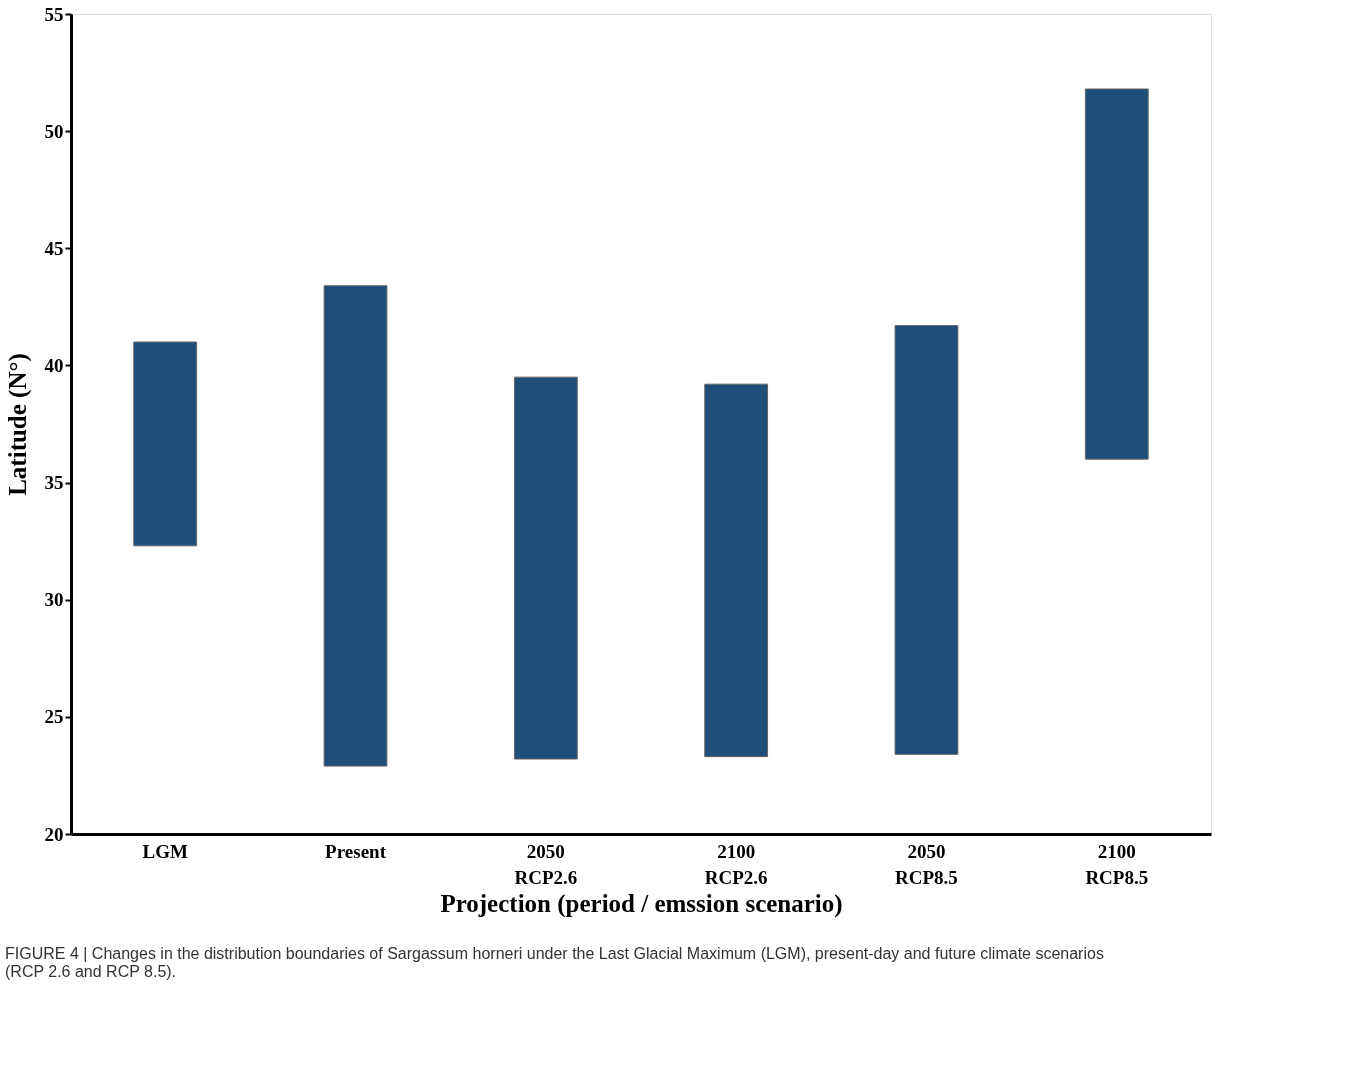  I want to click on y-tick-label: 30, so click(54, 600).